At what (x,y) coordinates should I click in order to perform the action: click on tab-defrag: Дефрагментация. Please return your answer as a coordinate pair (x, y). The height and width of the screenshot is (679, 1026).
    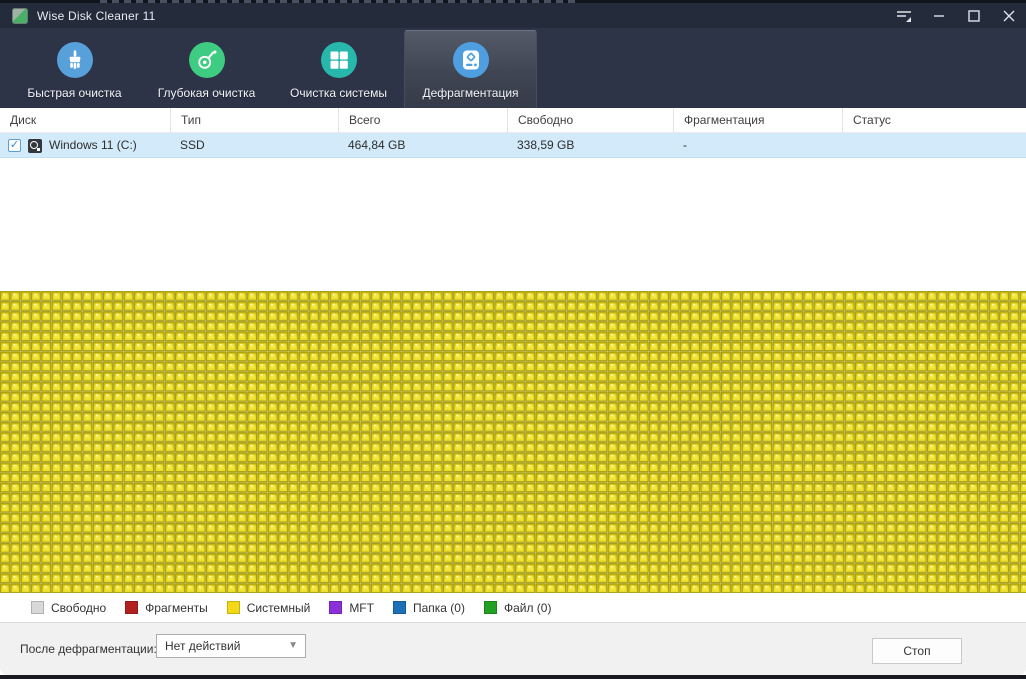
    Looking at the image, I should click on (470, 69).